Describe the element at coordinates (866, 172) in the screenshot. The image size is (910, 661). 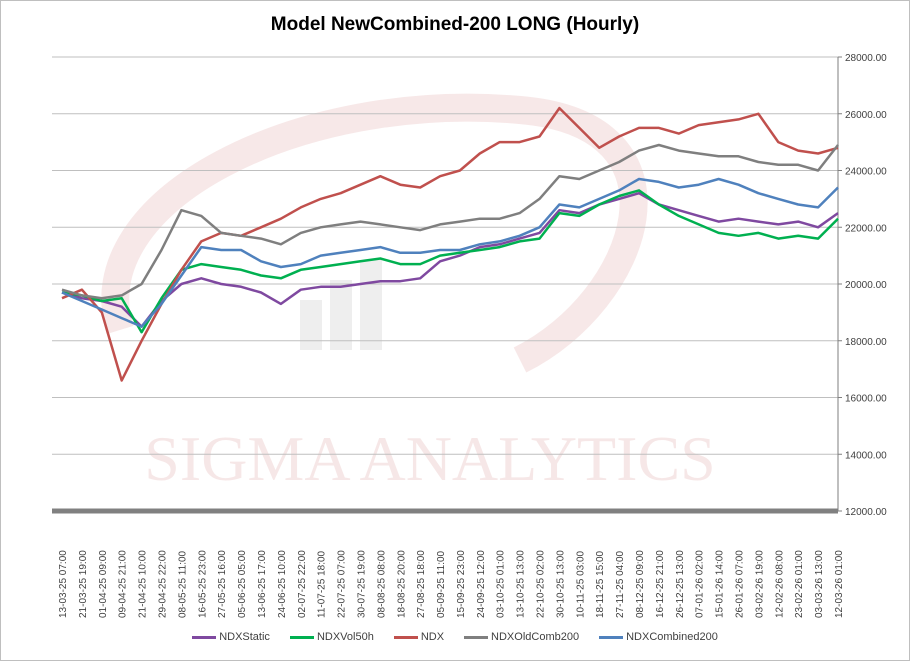
I see `y-tick-label: 24000.00` at that location.